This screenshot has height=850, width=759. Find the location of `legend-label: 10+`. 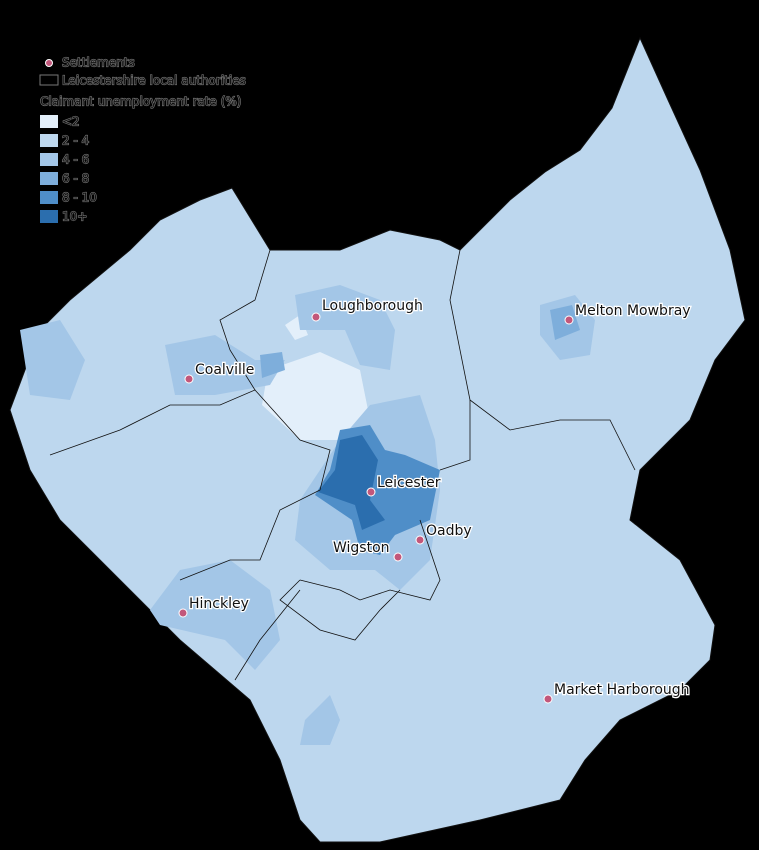

legend-label: 10+ is located at coordinates (74, 217).